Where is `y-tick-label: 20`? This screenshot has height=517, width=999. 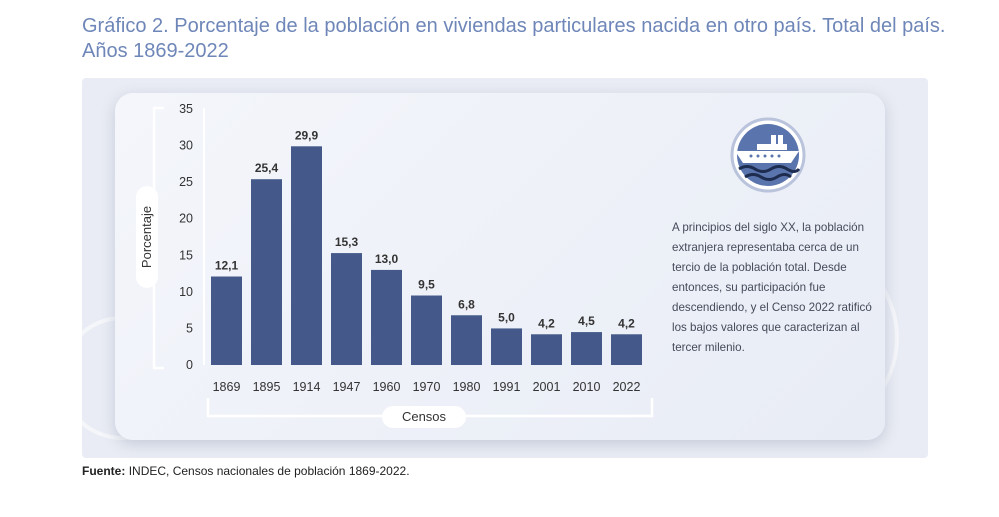
y-tick-label: 20 is located at coordinates (186, 219).